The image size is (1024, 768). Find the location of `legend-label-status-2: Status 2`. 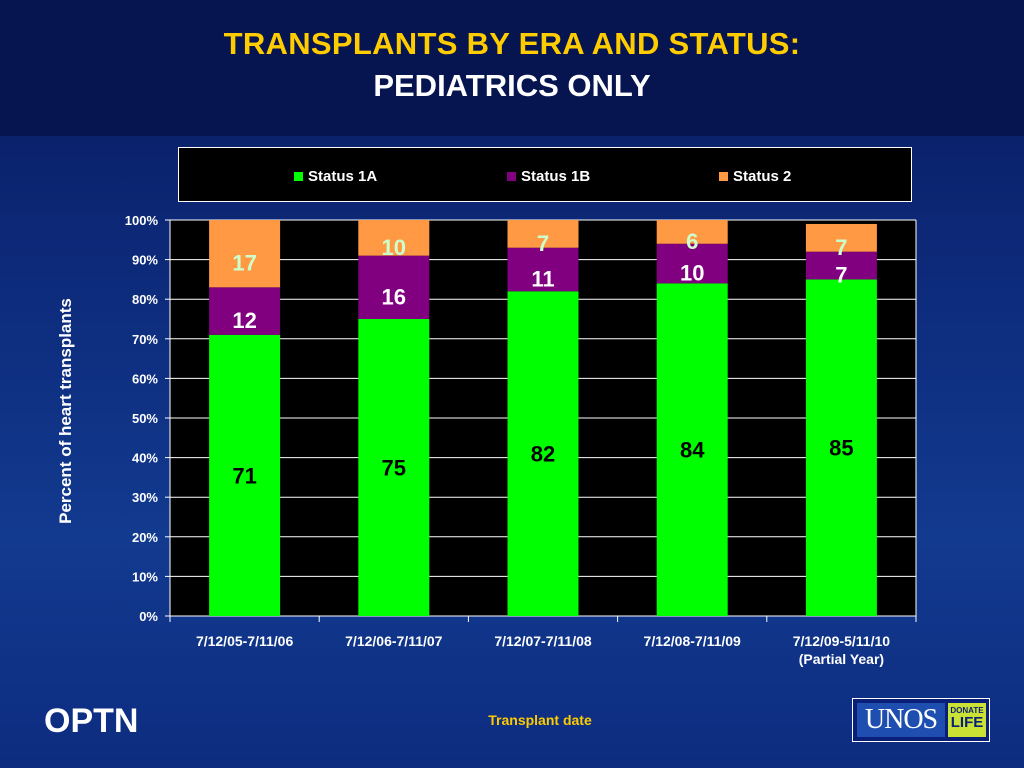

legend-label-status-2: Status 2 is located at coordinates (762, 176).